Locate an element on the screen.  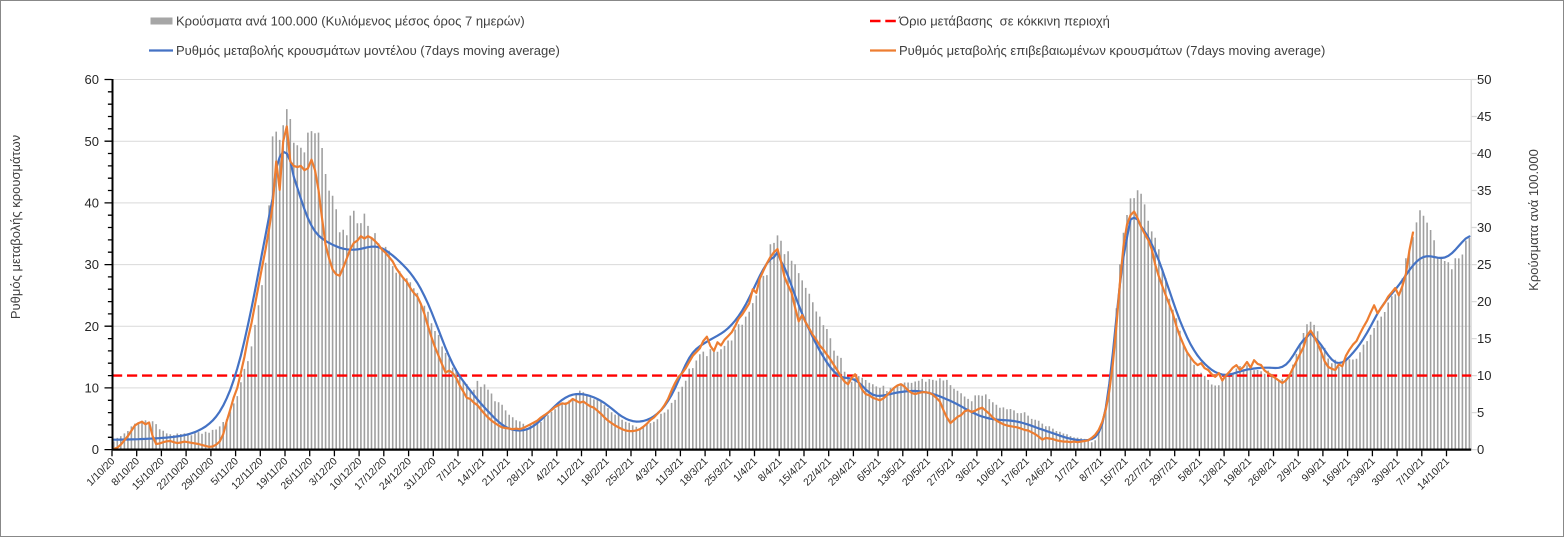
svg-text: 5 is located at coordinates (1480, 412).